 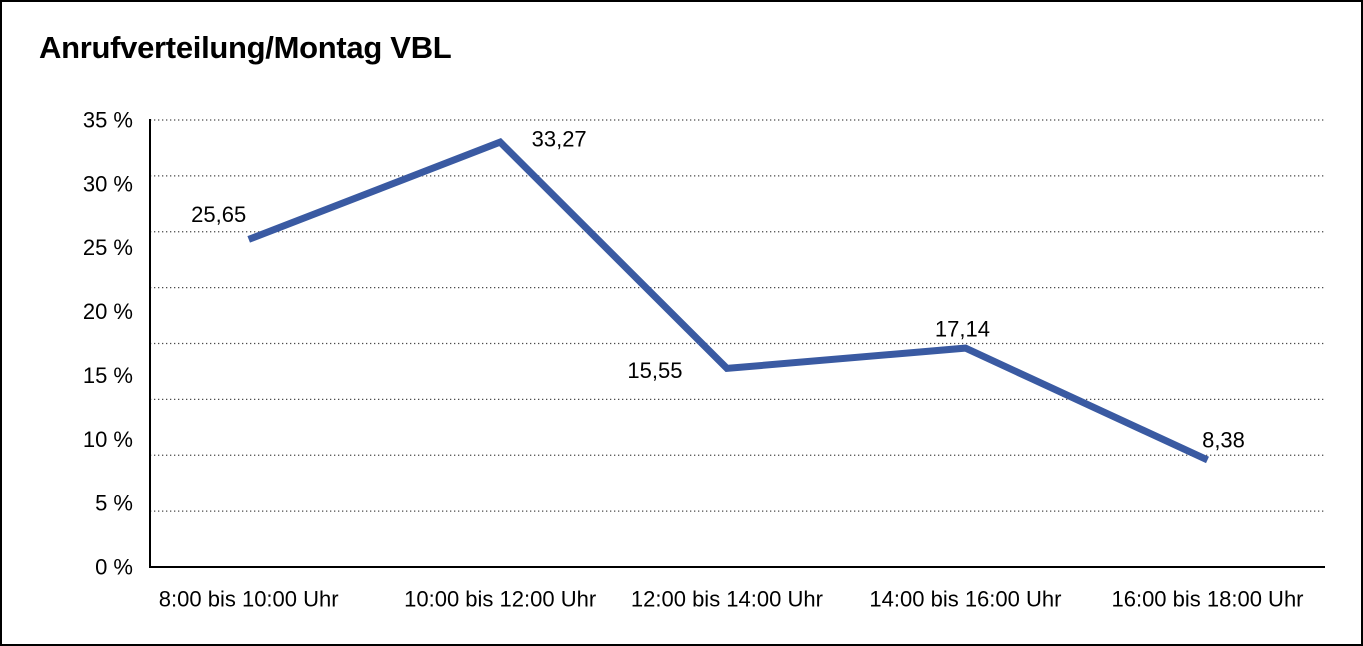 I want to click on chart-title: Anrufverteilung/Montag VBL, so click(x=245, y=47).